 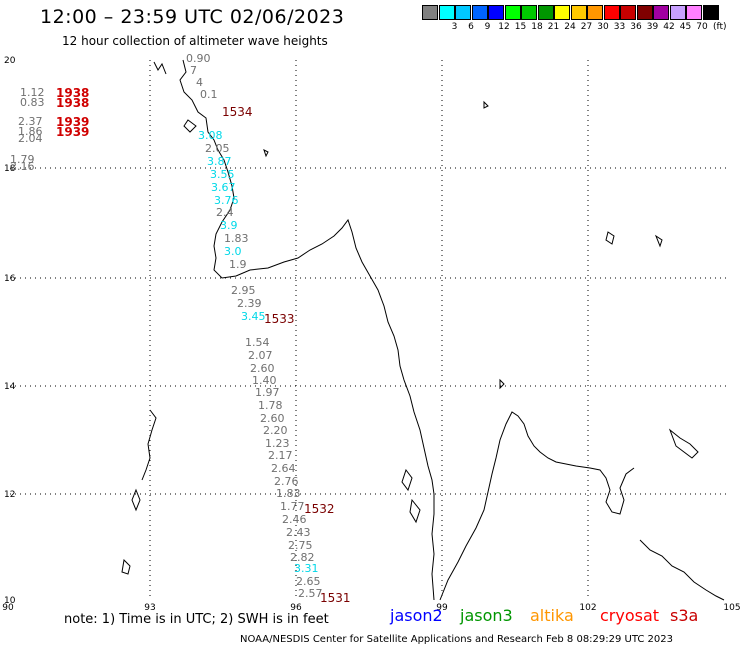 I want to click on wave-height-value: 3.87, so click(x=219, y=161).